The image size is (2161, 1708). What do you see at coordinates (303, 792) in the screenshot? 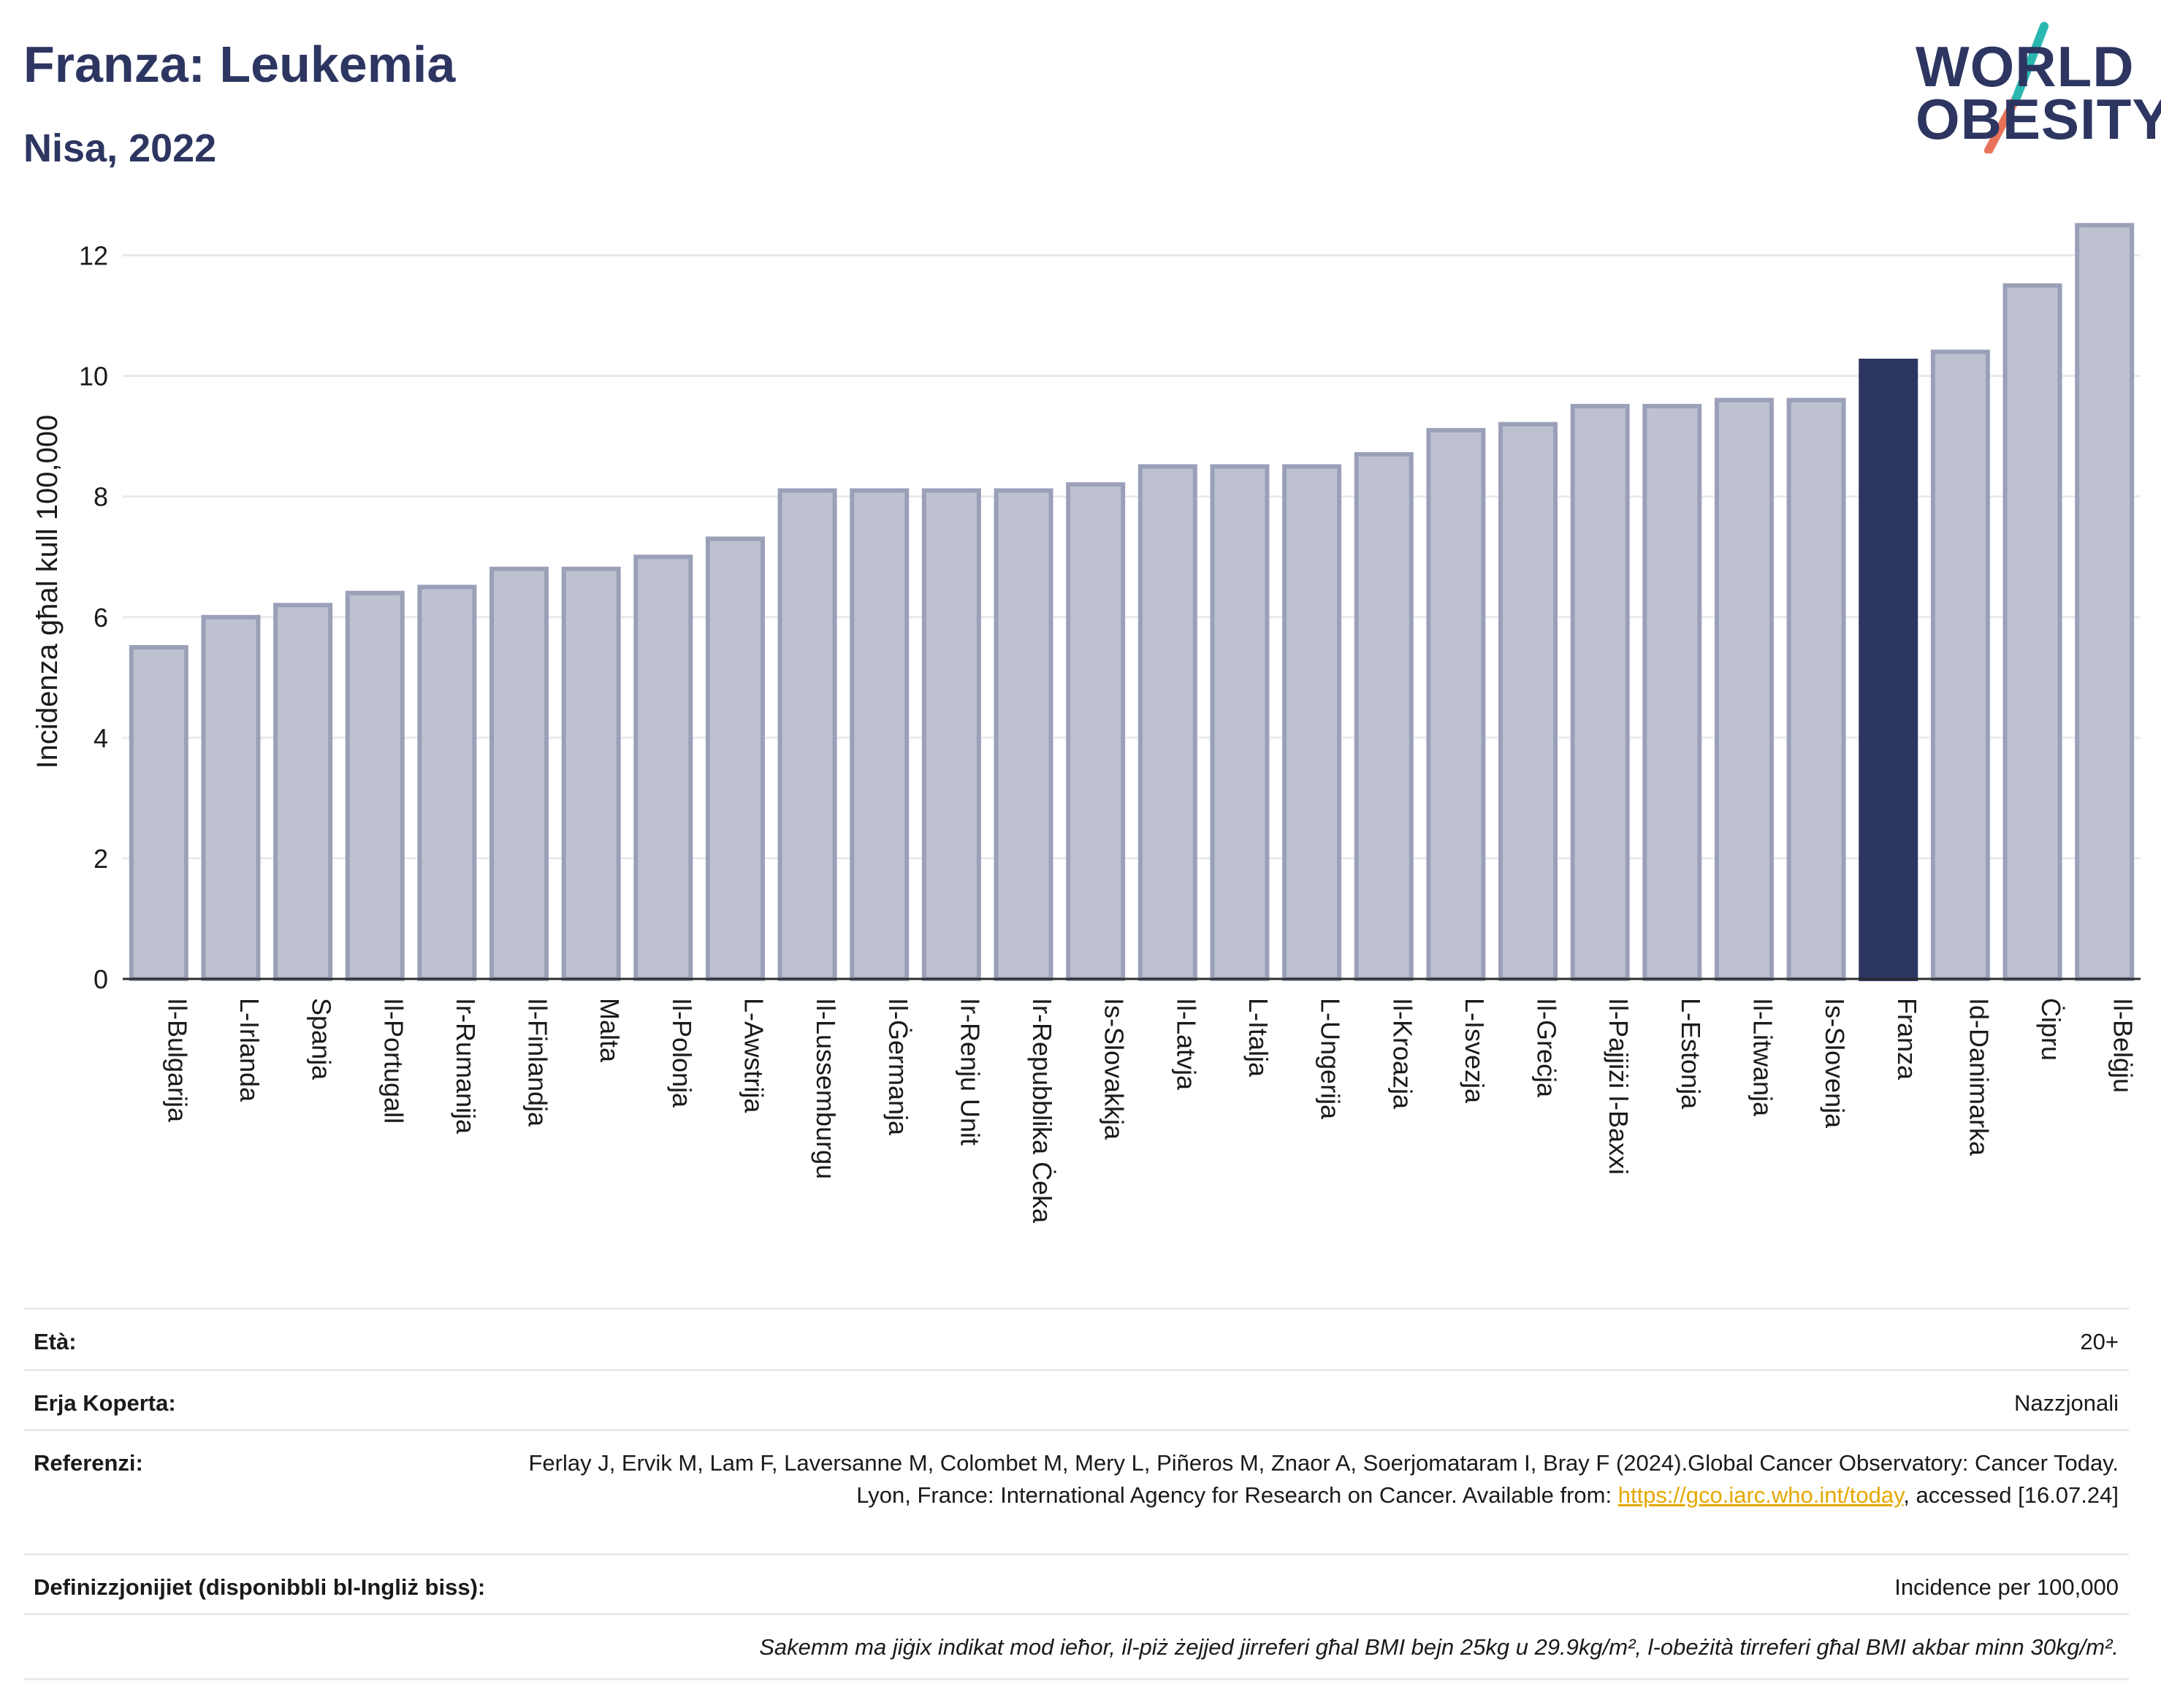
I see `bar-spanja` at bounding box center [303, 792].